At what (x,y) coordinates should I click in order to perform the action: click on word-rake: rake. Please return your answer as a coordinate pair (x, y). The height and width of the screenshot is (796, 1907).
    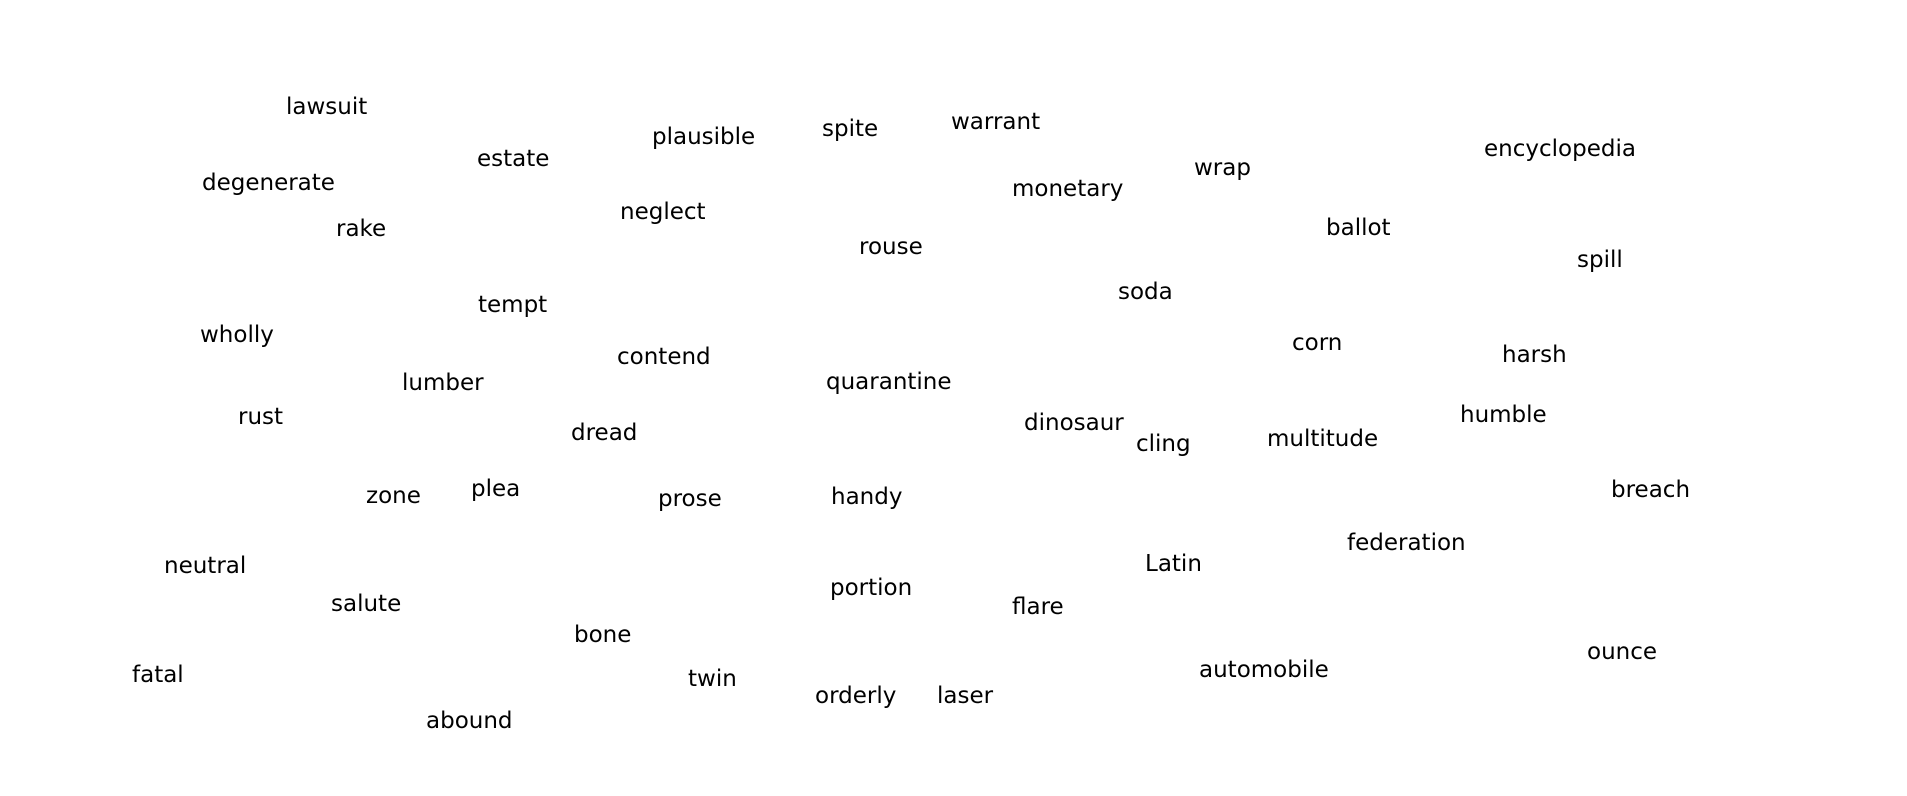
    Looking at the image, I should click on (361, 229).